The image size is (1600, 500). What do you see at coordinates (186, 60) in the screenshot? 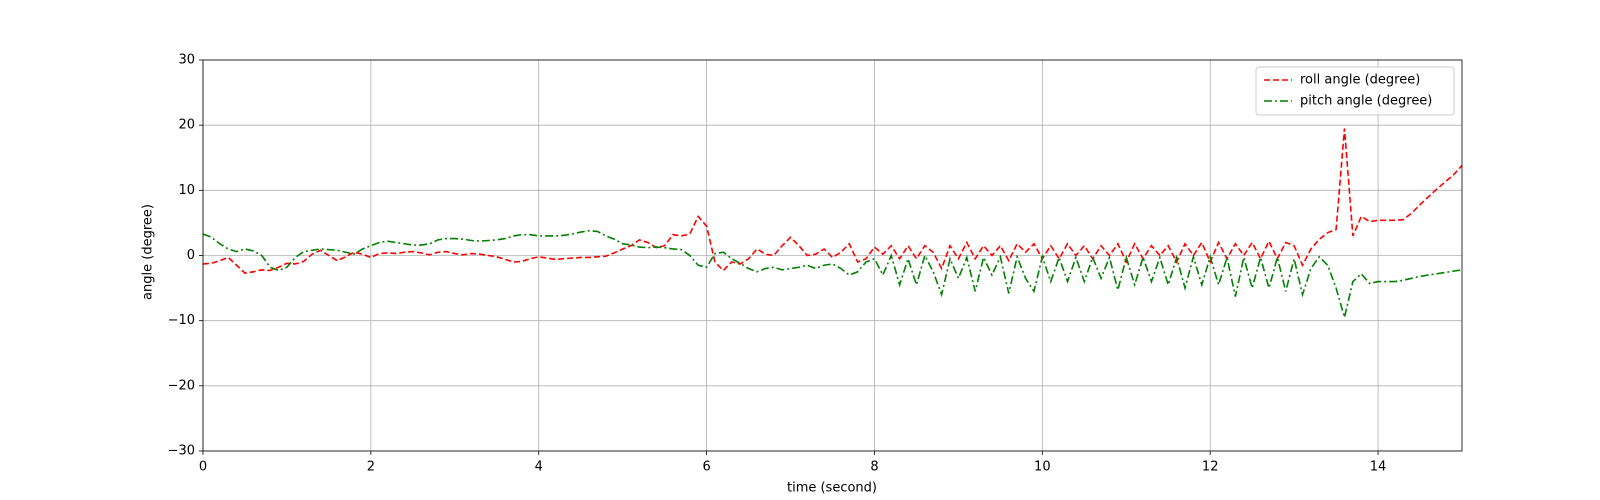
I see `y-tick-label: 30` at bounding box center [186, 60].